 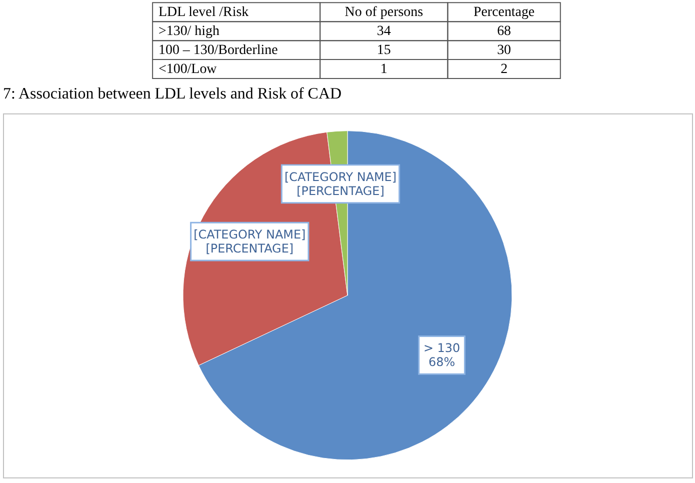 I want to click on text: Percentage, so click(x=504, y=12).